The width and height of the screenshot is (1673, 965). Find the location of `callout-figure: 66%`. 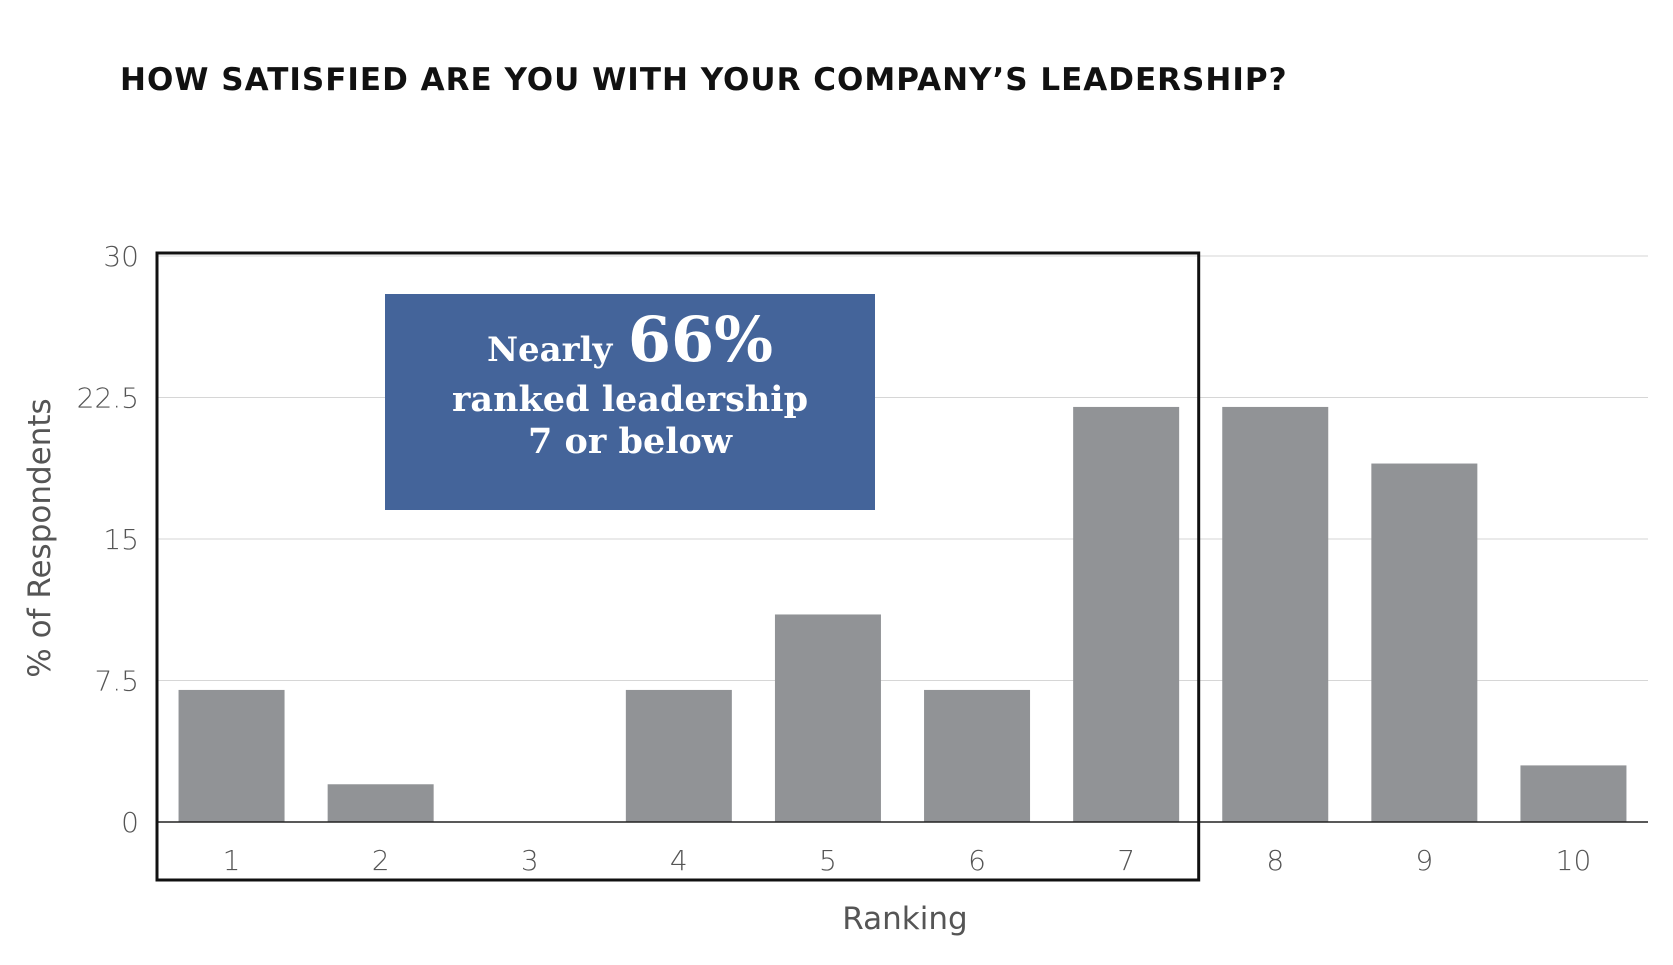

callout-figure: 66% is located at coordinates (700, 339).